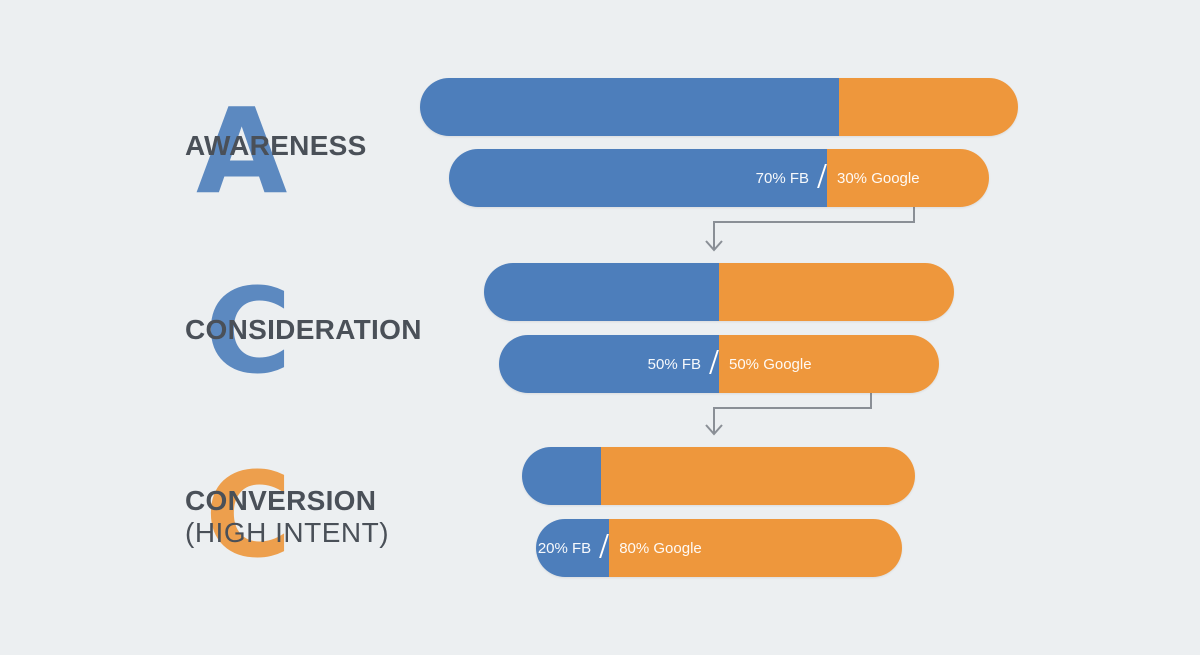  I want to click on split-bar-consideration: 50% FB 50% Google, so click(719, 364).